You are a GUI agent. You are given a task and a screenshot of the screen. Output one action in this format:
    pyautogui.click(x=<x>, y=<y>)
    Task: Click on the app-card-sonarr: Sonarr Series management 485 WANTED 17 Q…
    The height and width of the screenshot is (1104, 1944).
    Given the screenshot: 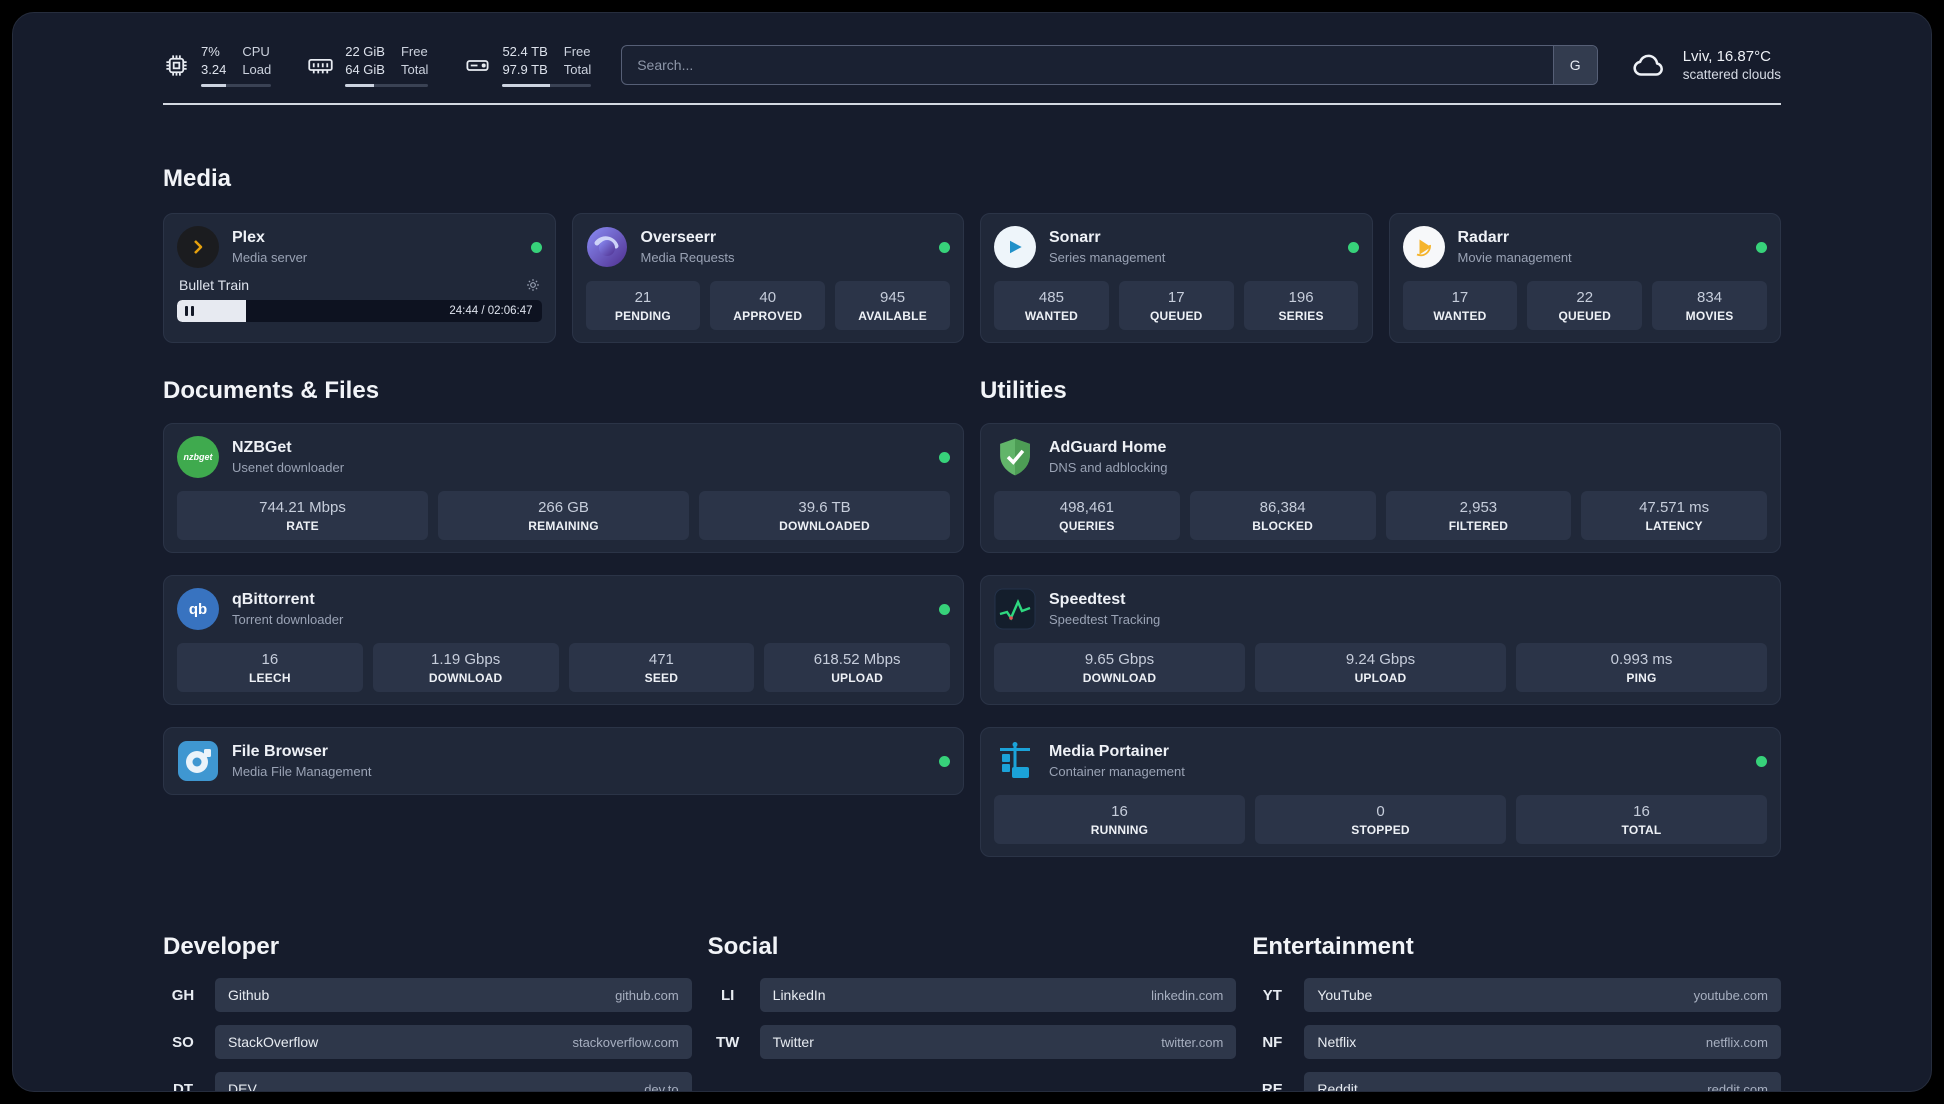 What is the action you would take?
    pyautogui.click(x=1176, y=278)
    